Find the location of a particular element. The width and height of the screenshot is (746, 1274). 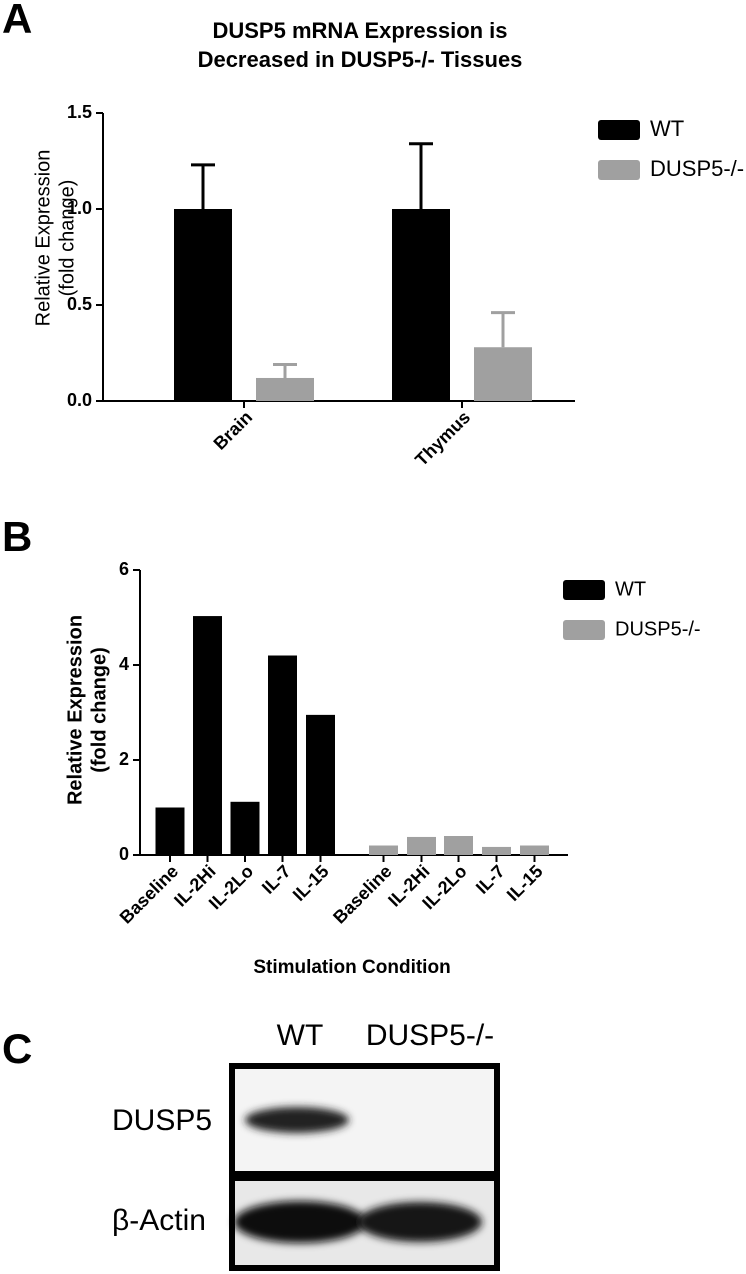

y-tick-label: 6 is located at coordinates (124, 569).